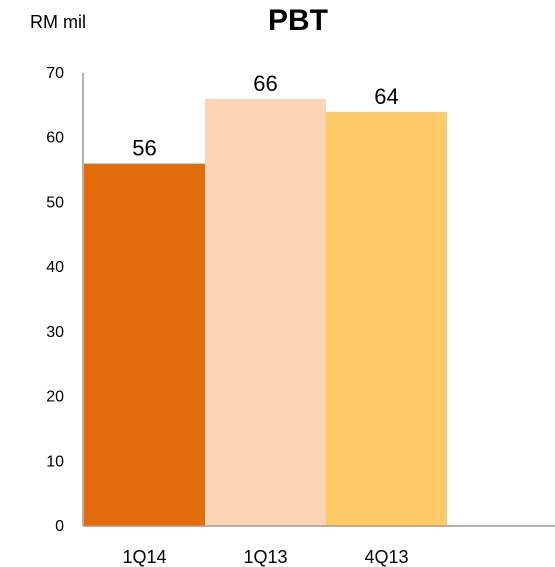 The image size is (555, 567). I want to click on data-label: 66, so click(265, 83).